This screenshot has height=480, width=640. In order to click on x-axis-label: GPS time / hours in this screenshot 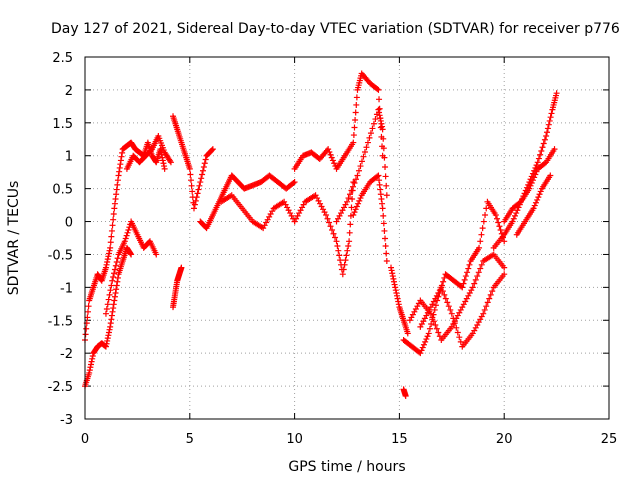, I will do `click(346, 467)`.